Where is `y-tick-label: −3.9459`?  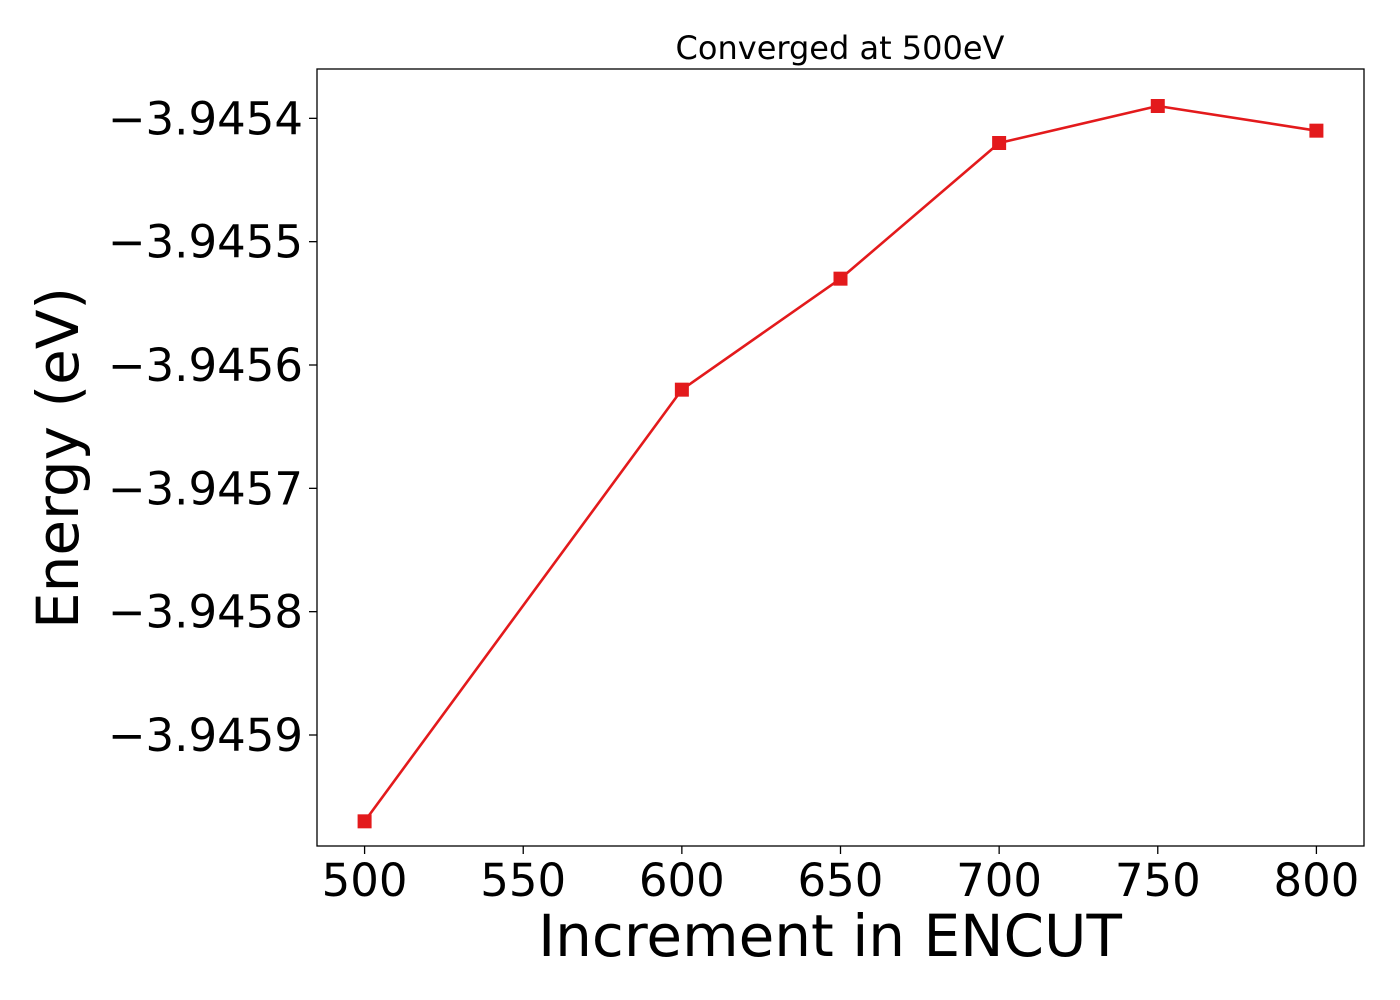 y-tick-label: −3.9459 is located at coordinates (205, 735).